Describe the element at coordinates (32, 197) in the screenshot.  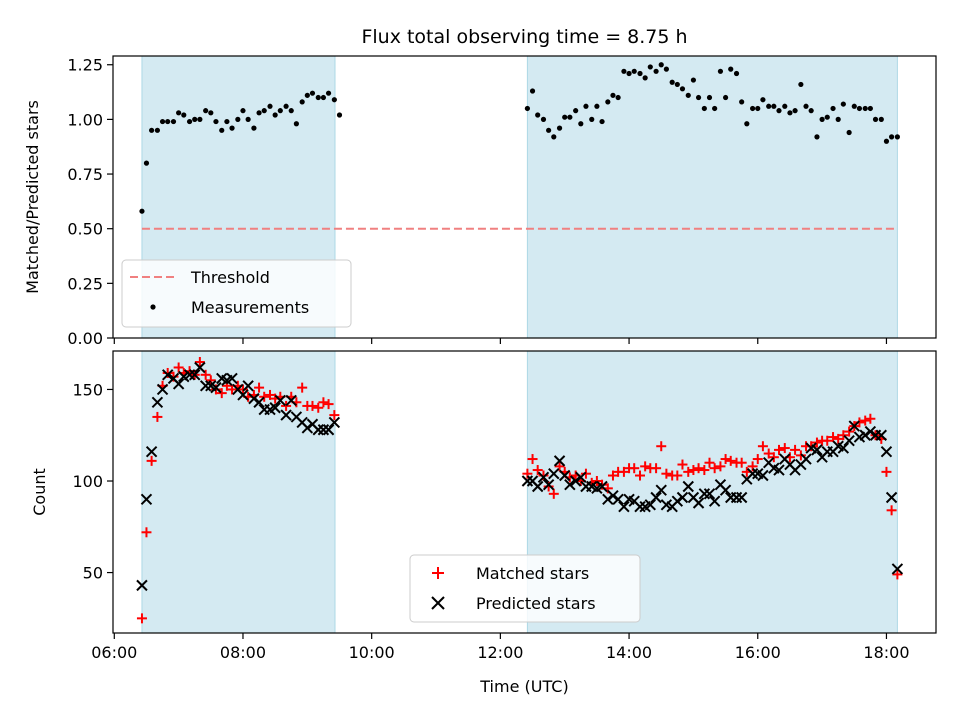
I see `ratio-y-axis-label: Matched/Predicted stars` at that location.